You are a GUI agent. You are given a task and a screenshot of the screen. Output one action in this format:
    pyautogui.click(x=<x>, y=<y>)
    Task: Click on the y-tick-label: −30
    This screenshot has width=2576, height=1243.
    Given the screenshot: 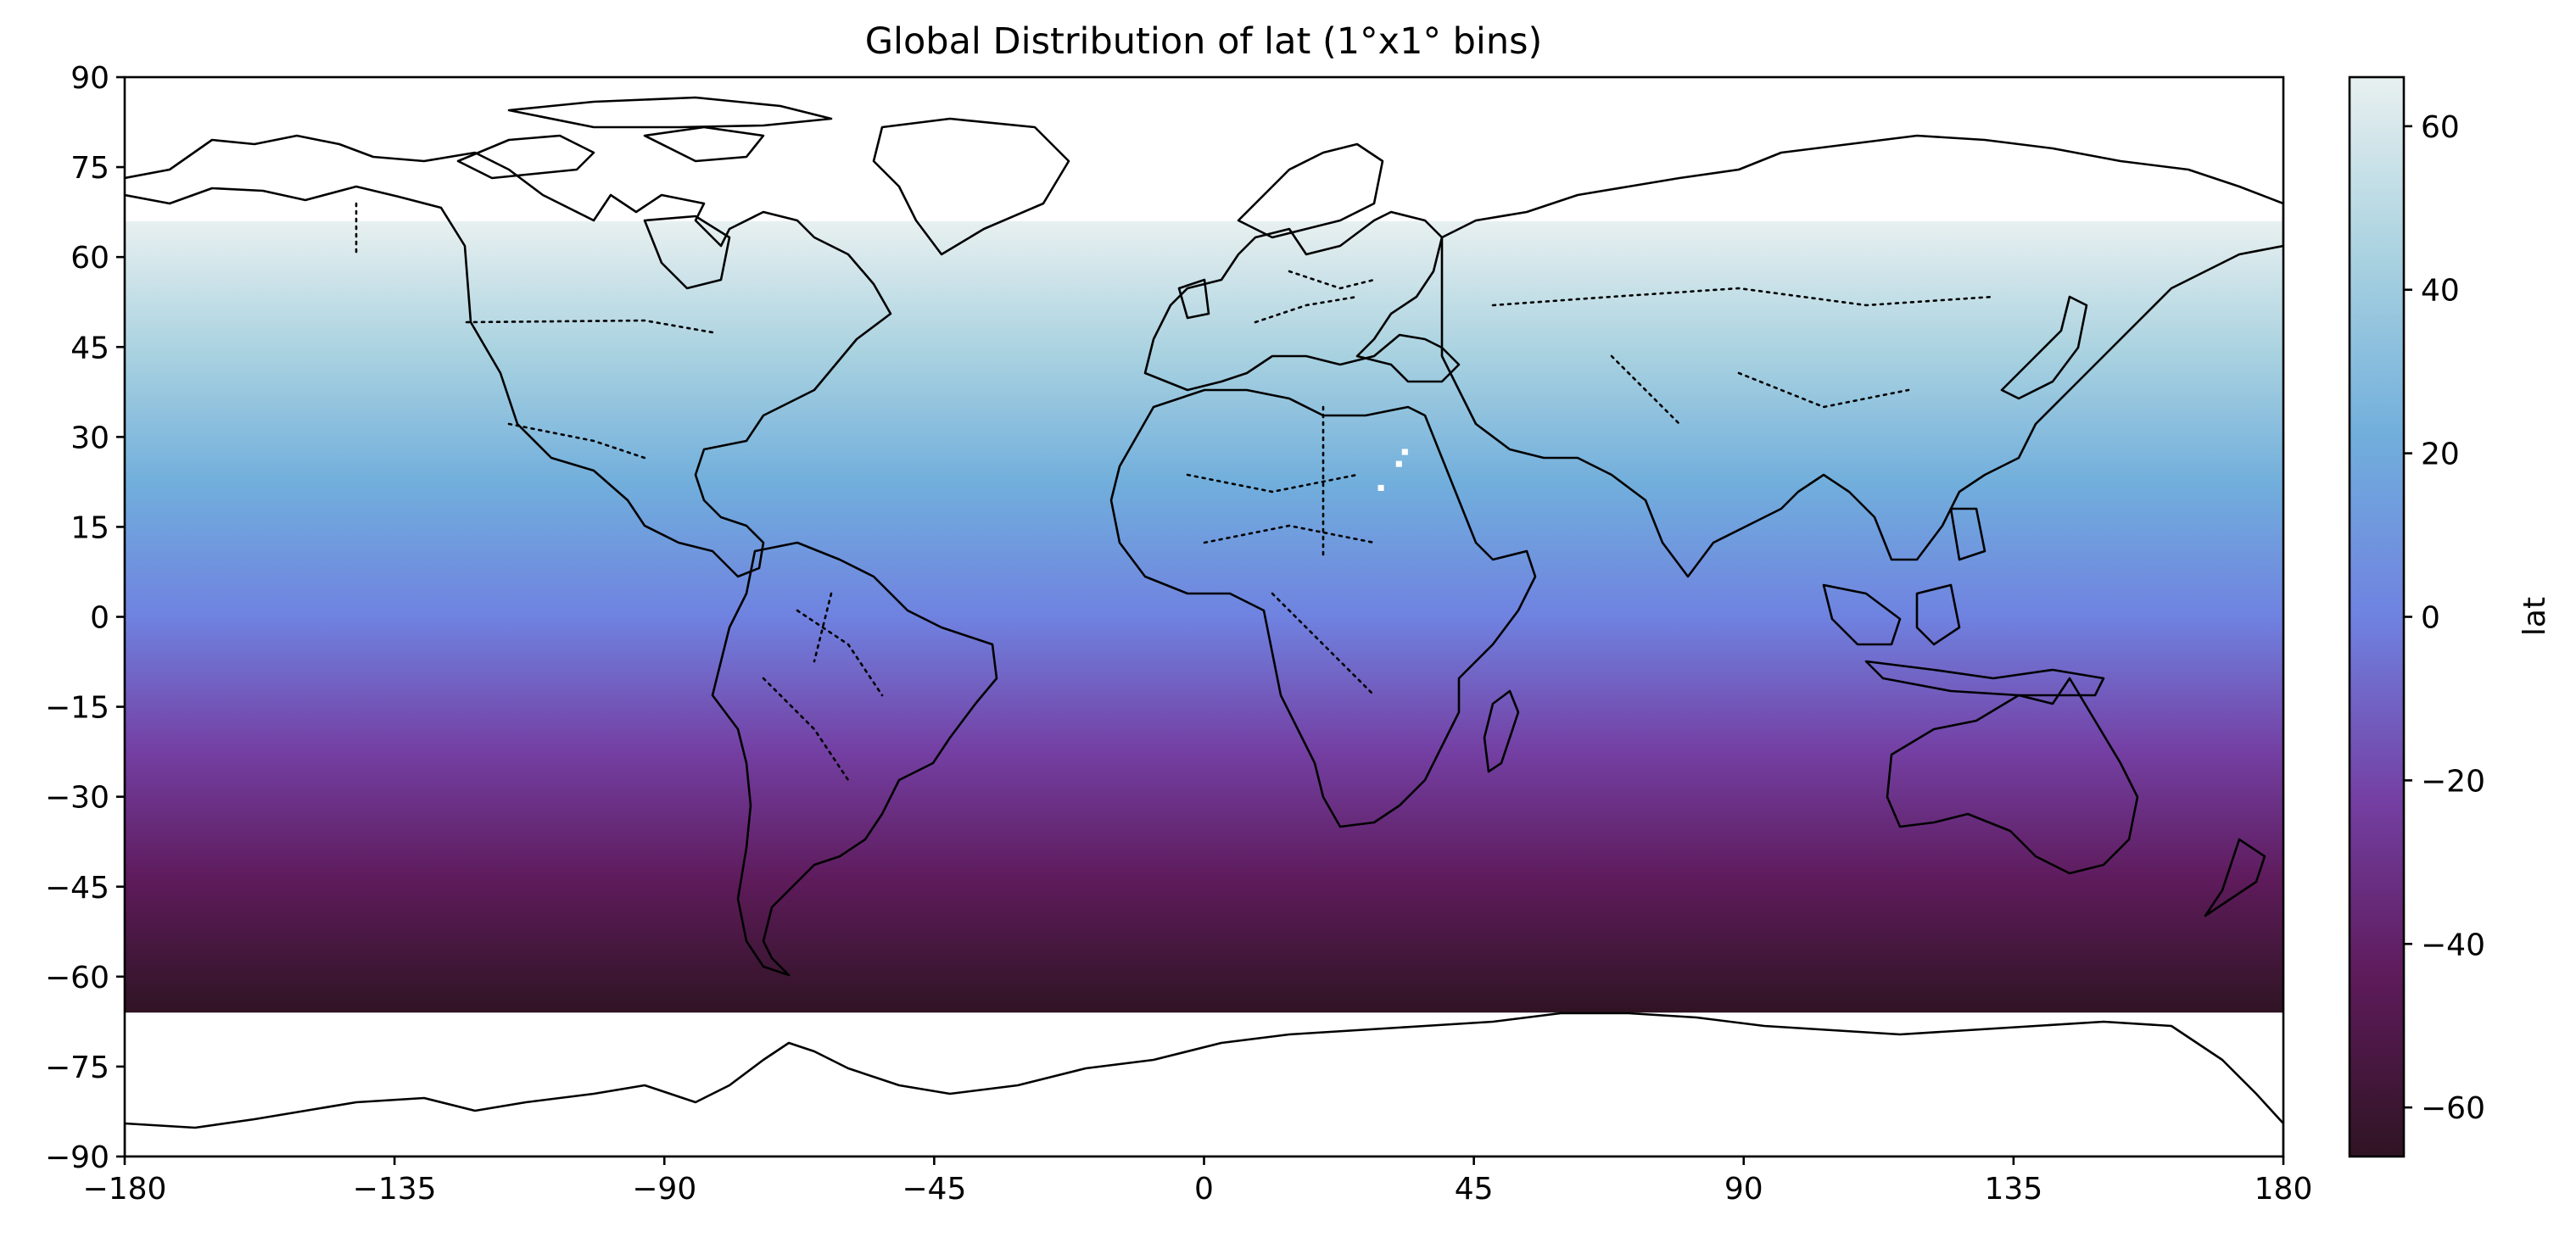 What is the action you would take?
    pyautogui.click(x=77, y=799)
    